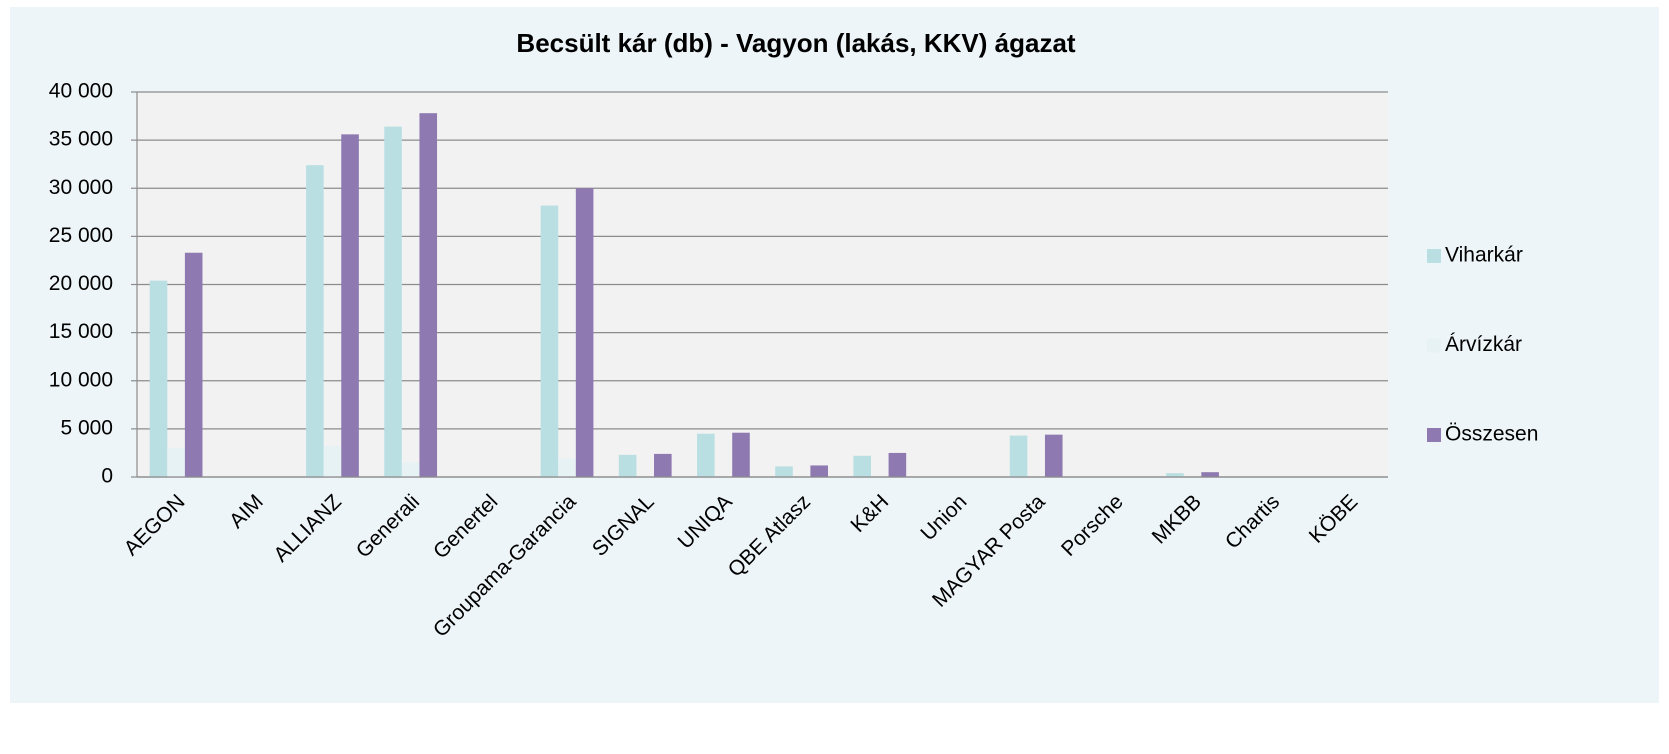 This screenshot has width=1669, height=754. What do you see at coordinates (81, 91) in the screenshot?
I see `y-tick-label: 40 000` at bounding box center [81, 91].